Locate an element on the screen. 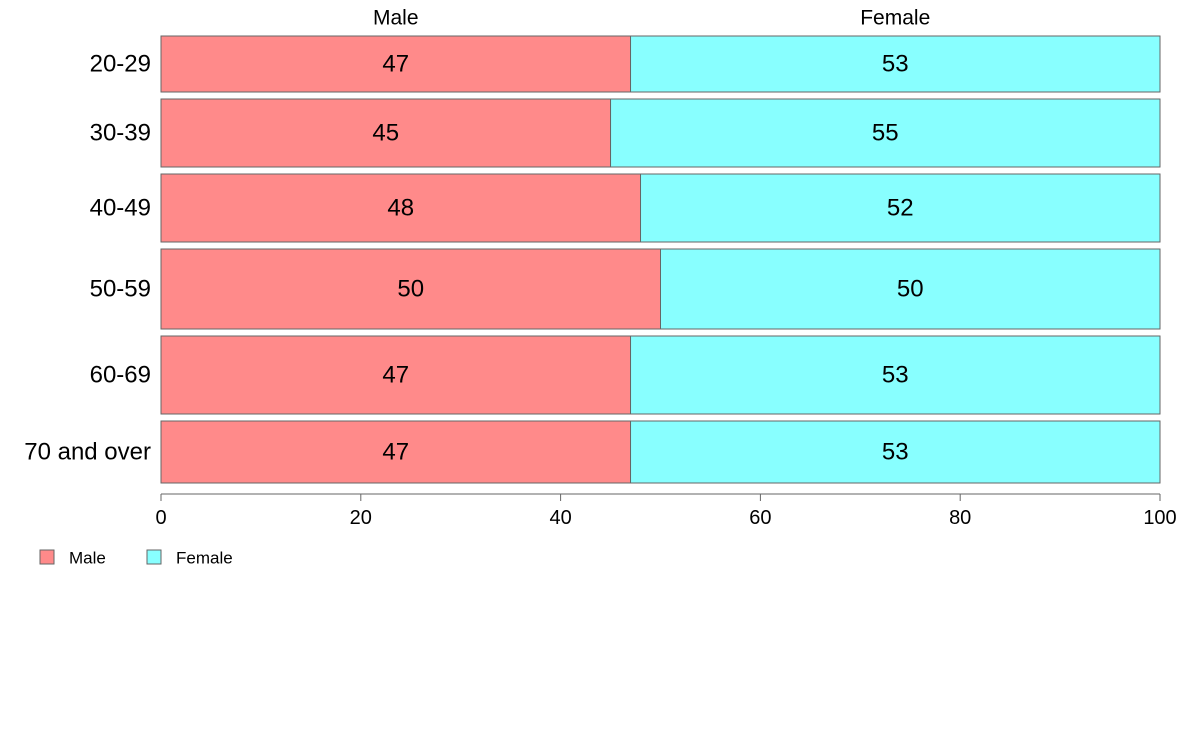 Image resolution: width=1188 pixels, height=736 pixels. x-tick-label-40: 40 is located at coordinates (560, 518).